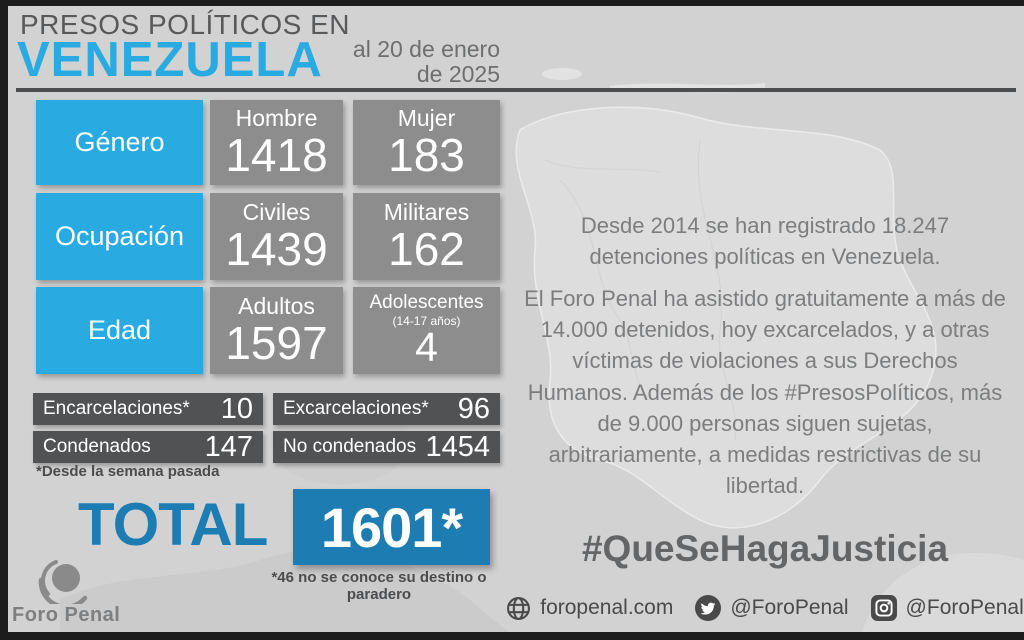 This screenshot has width=1024, height=640. I want to click on title-line1: PRESOS POLÍTICOS EN, so click(185, 24).